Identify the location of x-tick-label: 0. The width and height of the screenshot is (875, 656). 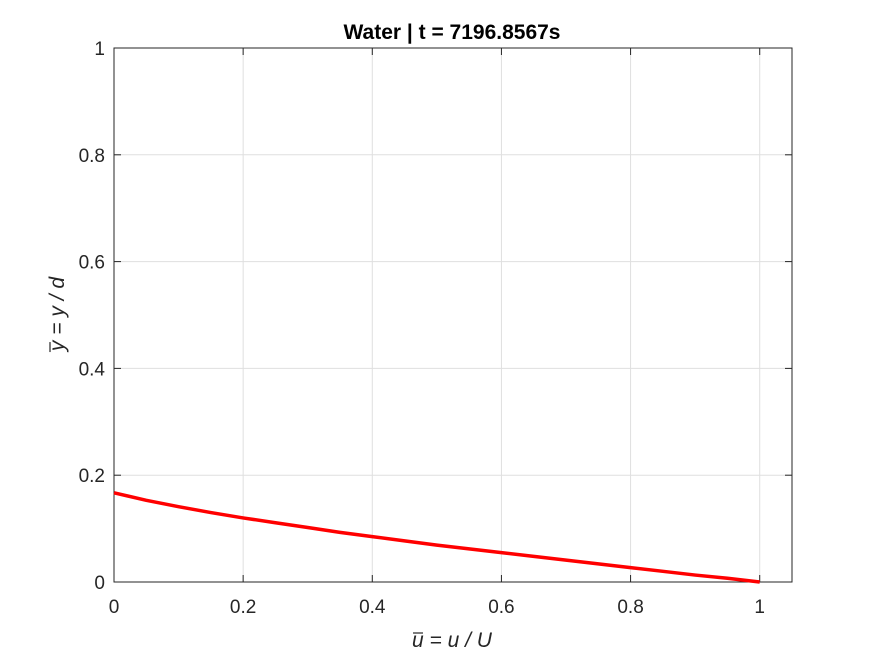
(114, 607).